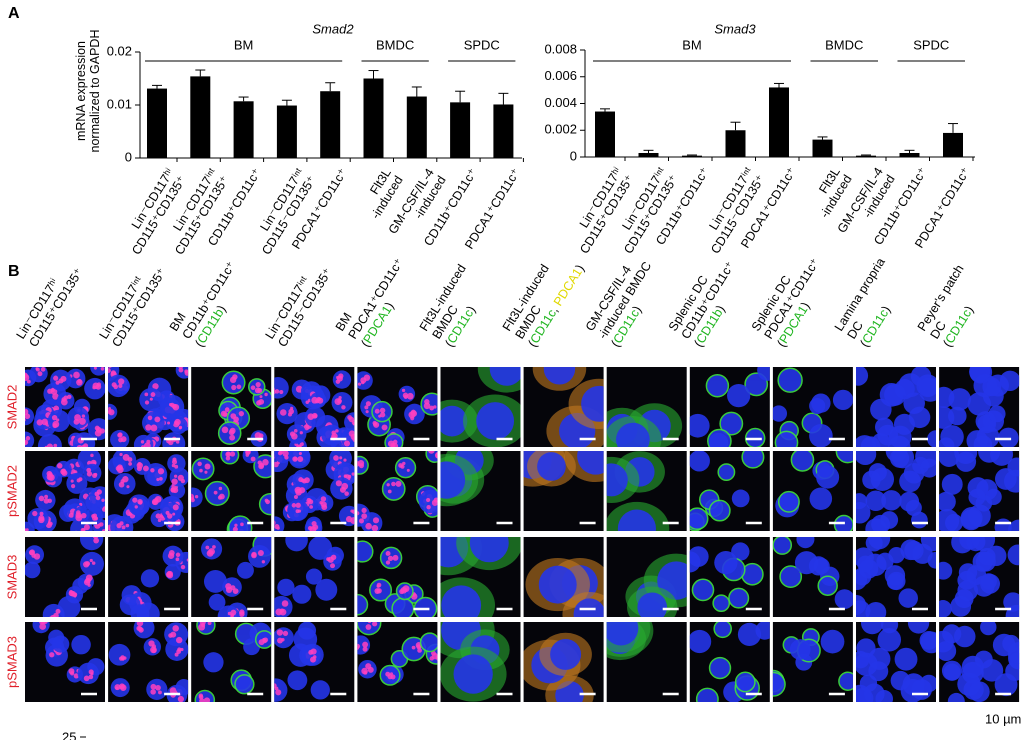  What do you see at coordinates (14, 271) in the screenshot?
I see `panel-label: B` at bounding box center [14, 271].